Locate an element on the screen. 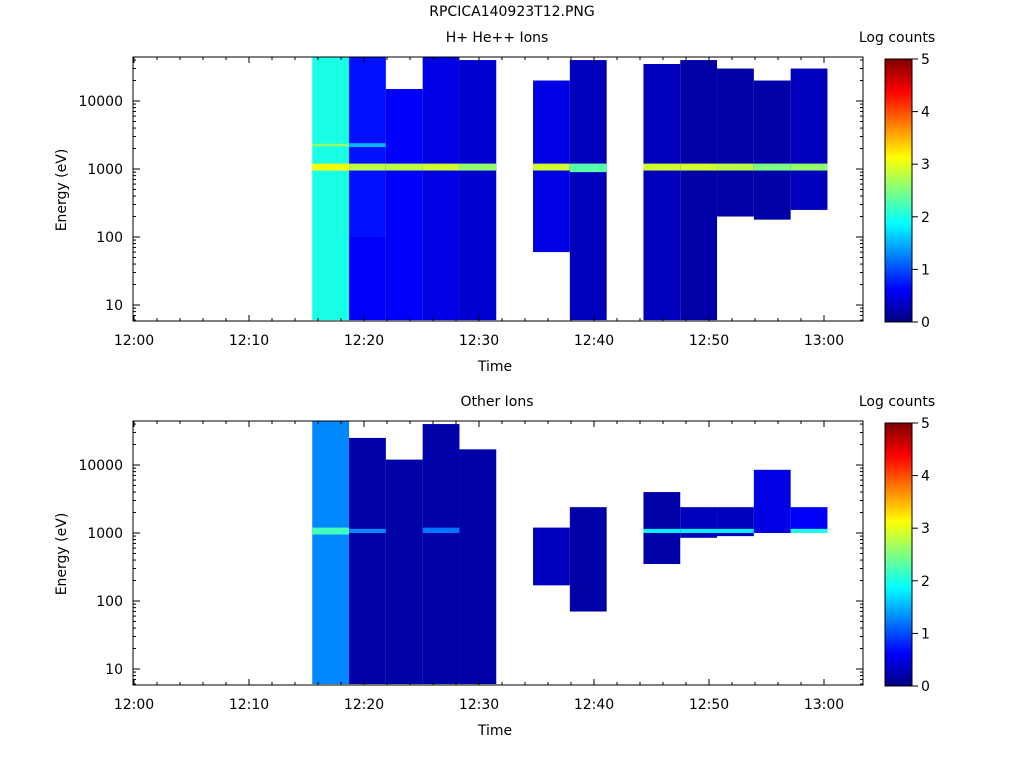  panel-title: H+ He++ Ions is located at coordinates (497, 38).